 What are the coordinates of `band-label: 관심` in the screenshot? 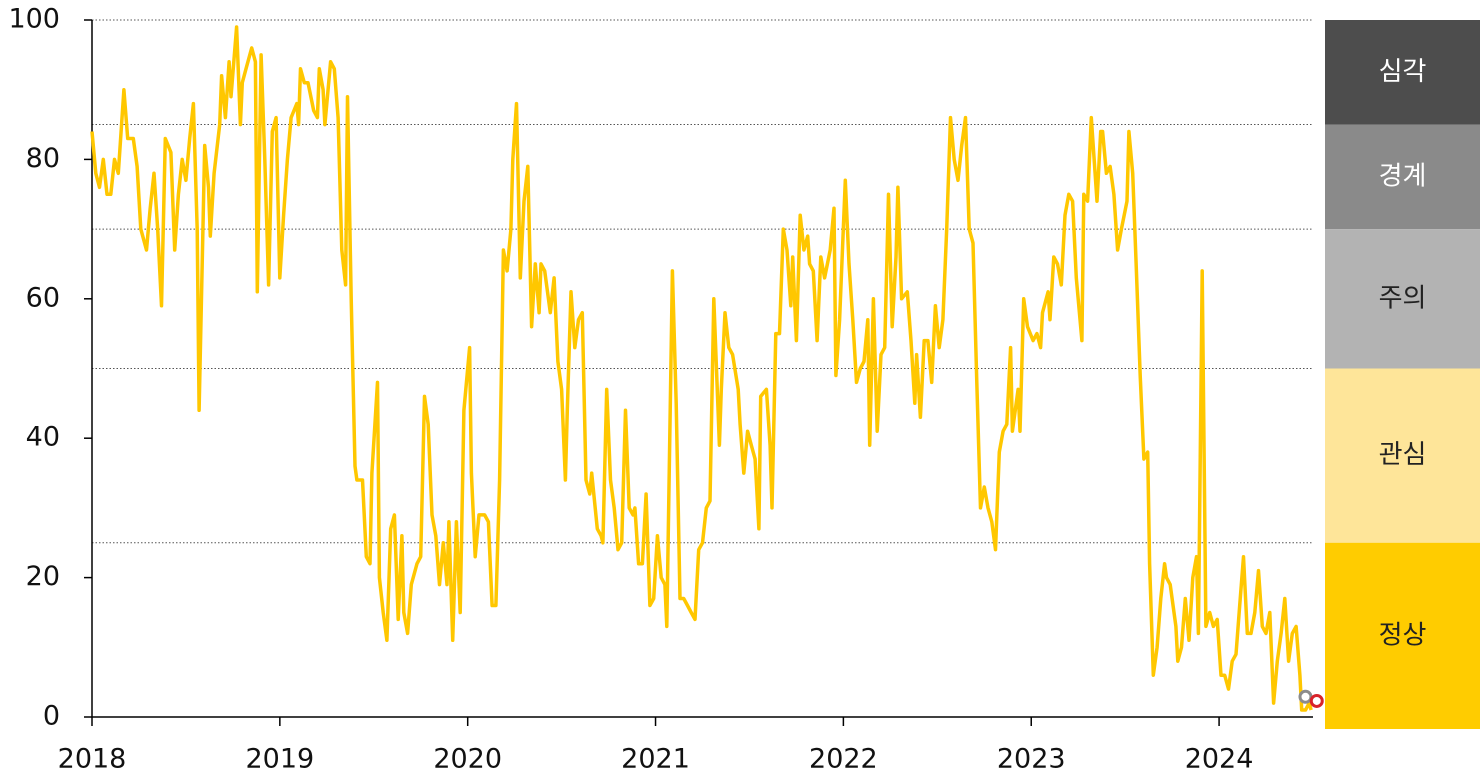 It's located at (1403, 455).